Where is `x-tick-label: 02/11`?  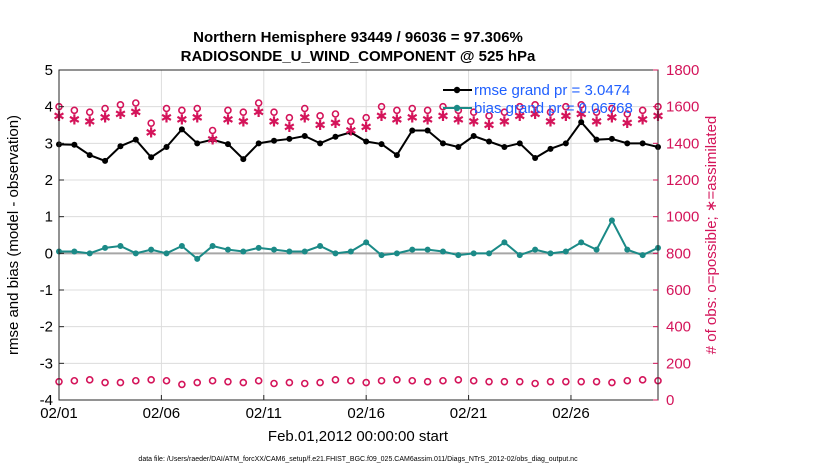 x-tick-label: 02/11 is located at coordinates (264, 413).